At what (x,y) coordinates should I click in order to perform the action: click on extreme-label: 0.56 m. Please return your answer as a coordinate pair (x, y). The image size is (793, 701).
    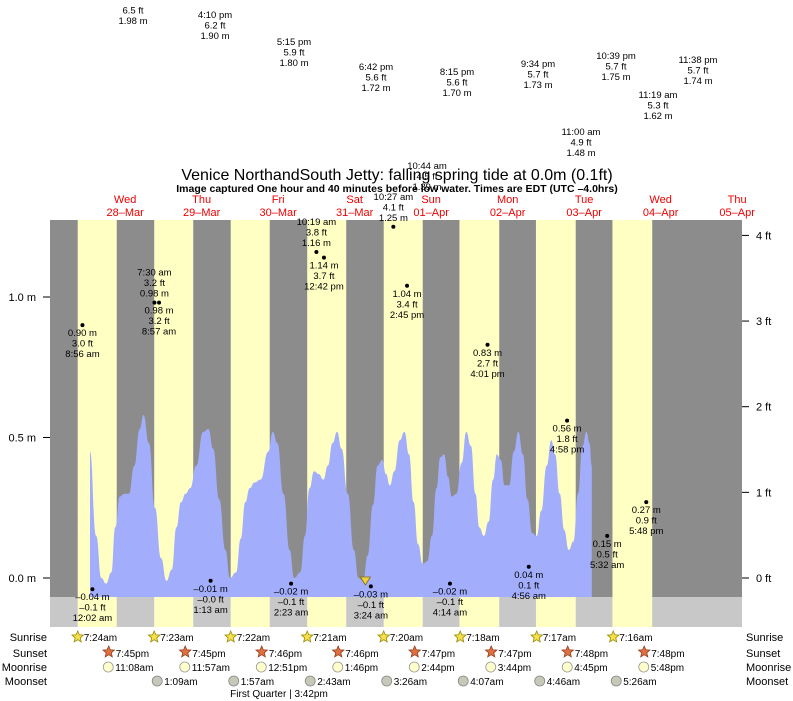
    Looking at the image, I should click on (567, 429).